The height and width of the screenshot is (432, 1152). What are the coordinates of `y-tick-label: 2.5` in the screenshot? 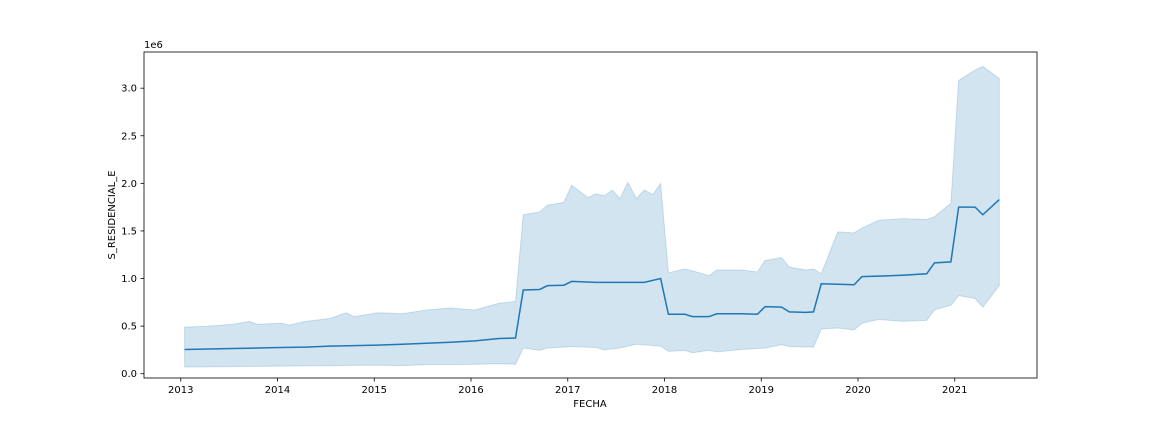 It's located at (129, 136).